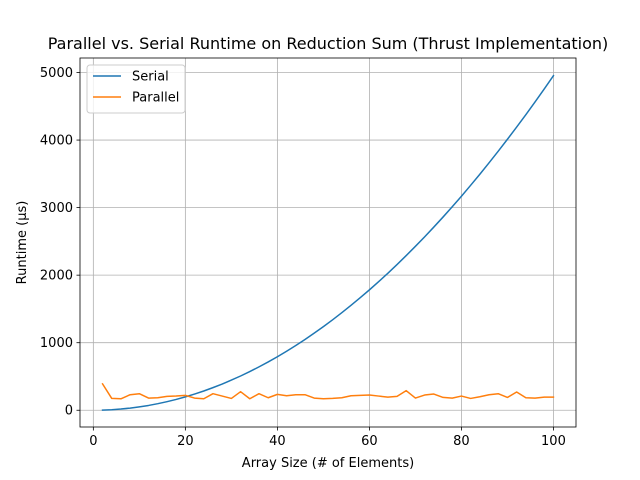  I want to click on x-tick-label: 100, so click(553, 441).